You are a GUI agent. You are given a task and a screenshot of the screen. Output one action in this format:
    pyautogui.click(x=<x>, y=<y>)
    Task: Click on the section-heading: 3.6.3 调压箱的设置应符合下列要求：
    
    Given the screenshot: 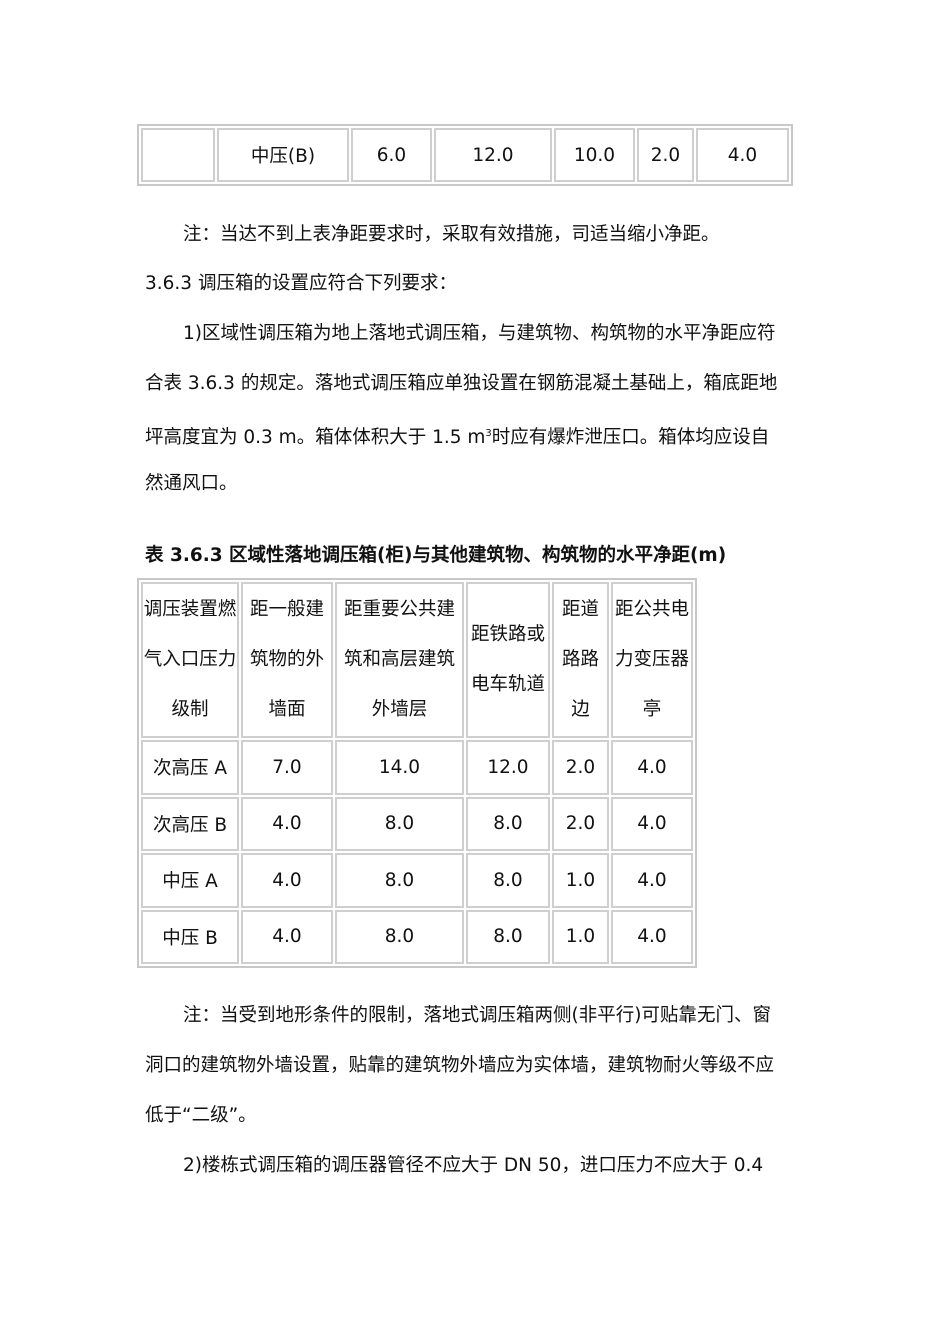 What is the action you would take?
    pyautogui.click(x=301, y=283)
    